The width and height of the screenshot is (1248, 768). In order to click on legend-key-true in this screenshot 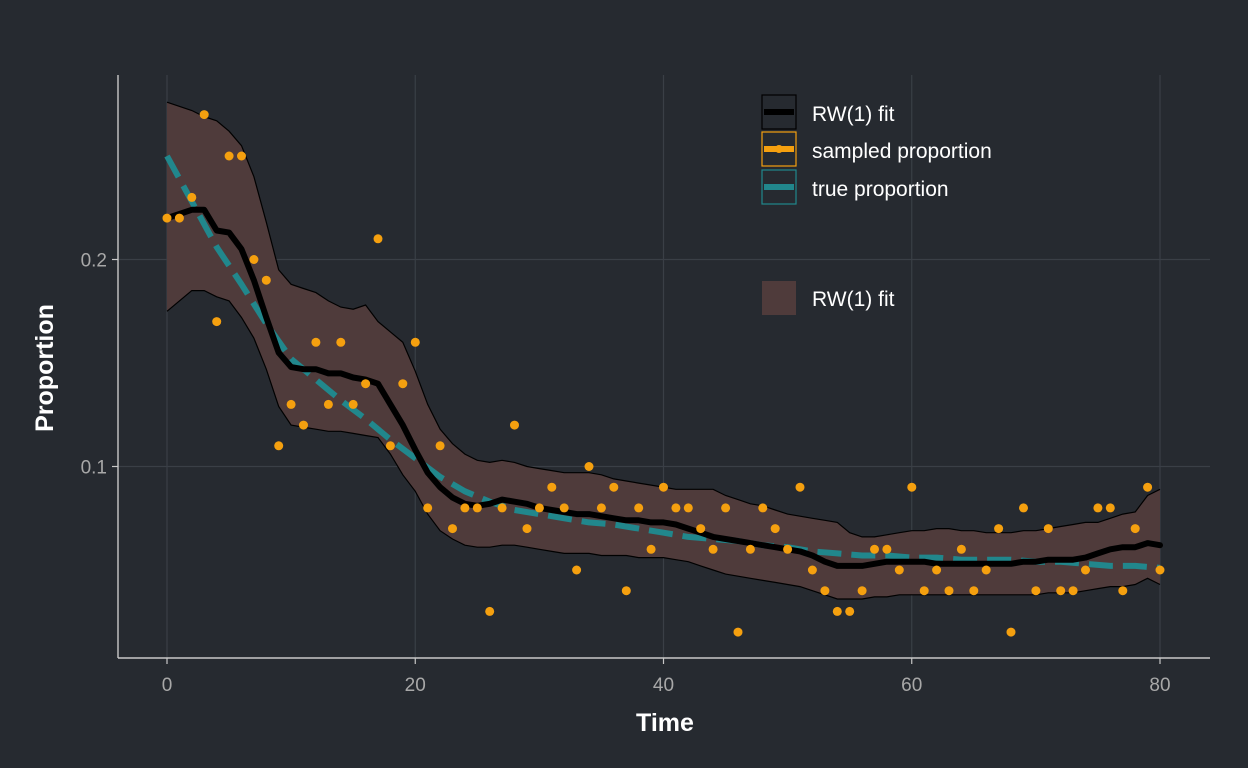, I will do `click(779, 187)`.